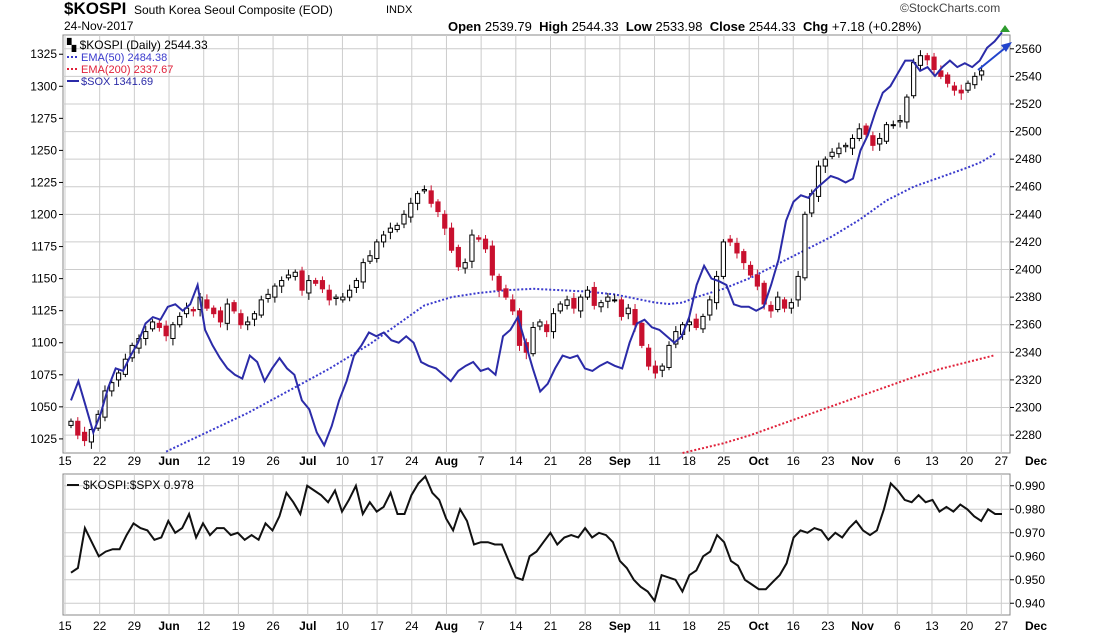 Image resolution: width=1104 pixels, height=643 pixels. What do you see at coordinates (124, 58) in the screenshot?
I see `legend-label: EMA(50) 2484.38` at bounding box center [124, 58].